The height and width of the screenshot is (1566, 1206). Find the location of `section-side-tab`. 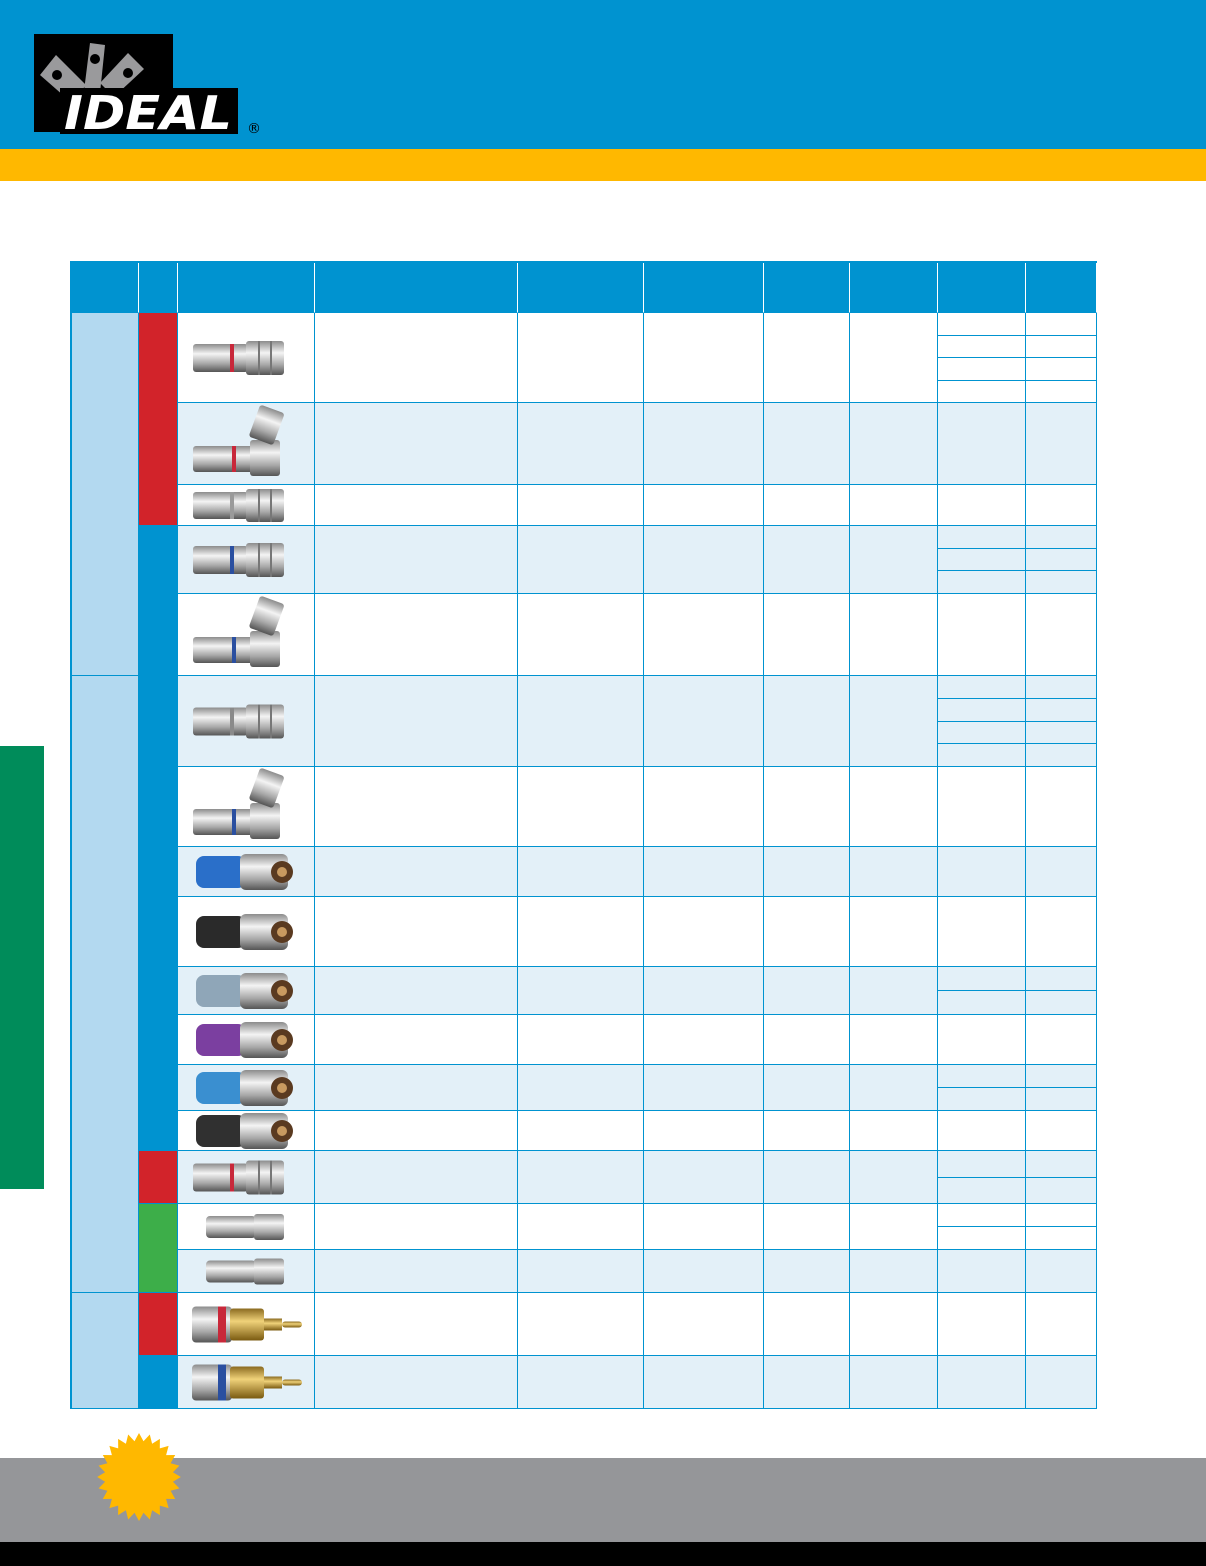

section-side-tab is located at coordinates (22, 967).